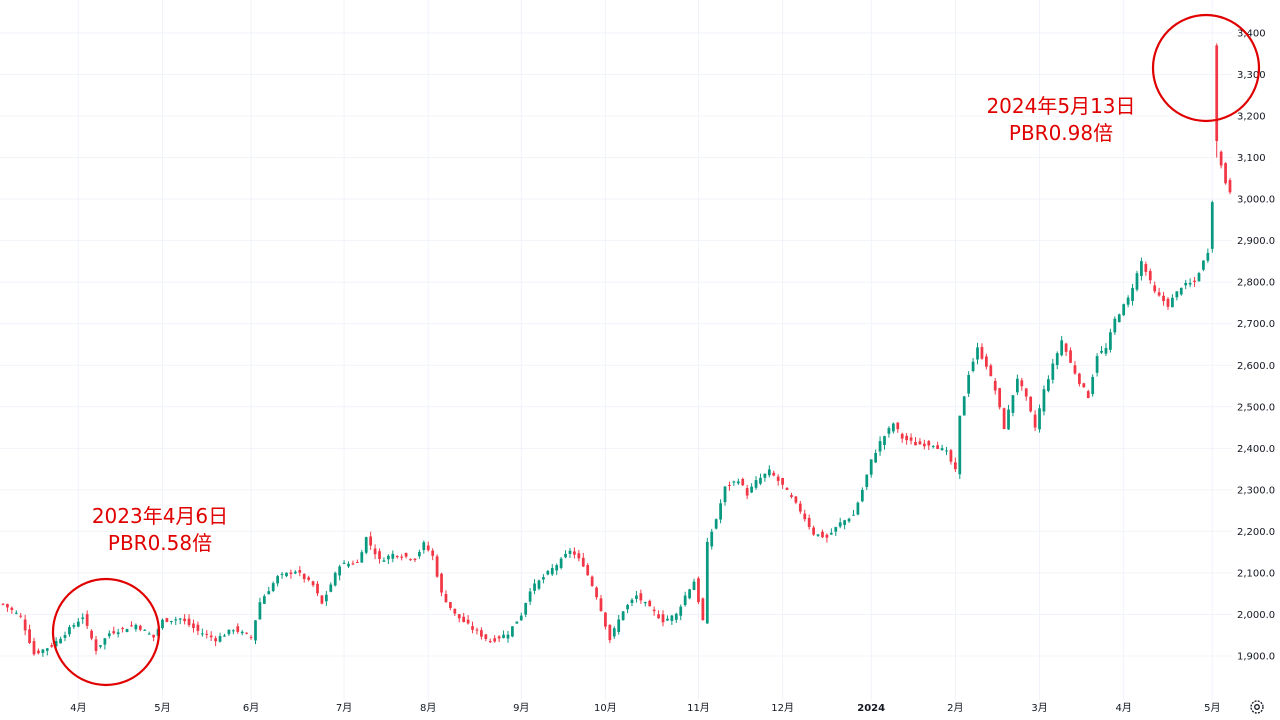 Image resolution: width=1280 pixels, height=720 pixels. I want to click on x-tick-label: 6月, so click(251, 708).